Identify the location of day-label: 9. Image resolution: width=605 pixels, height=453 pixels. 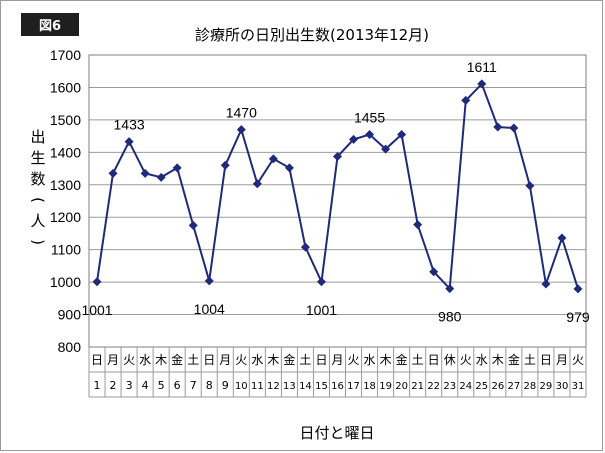
(225, 385).